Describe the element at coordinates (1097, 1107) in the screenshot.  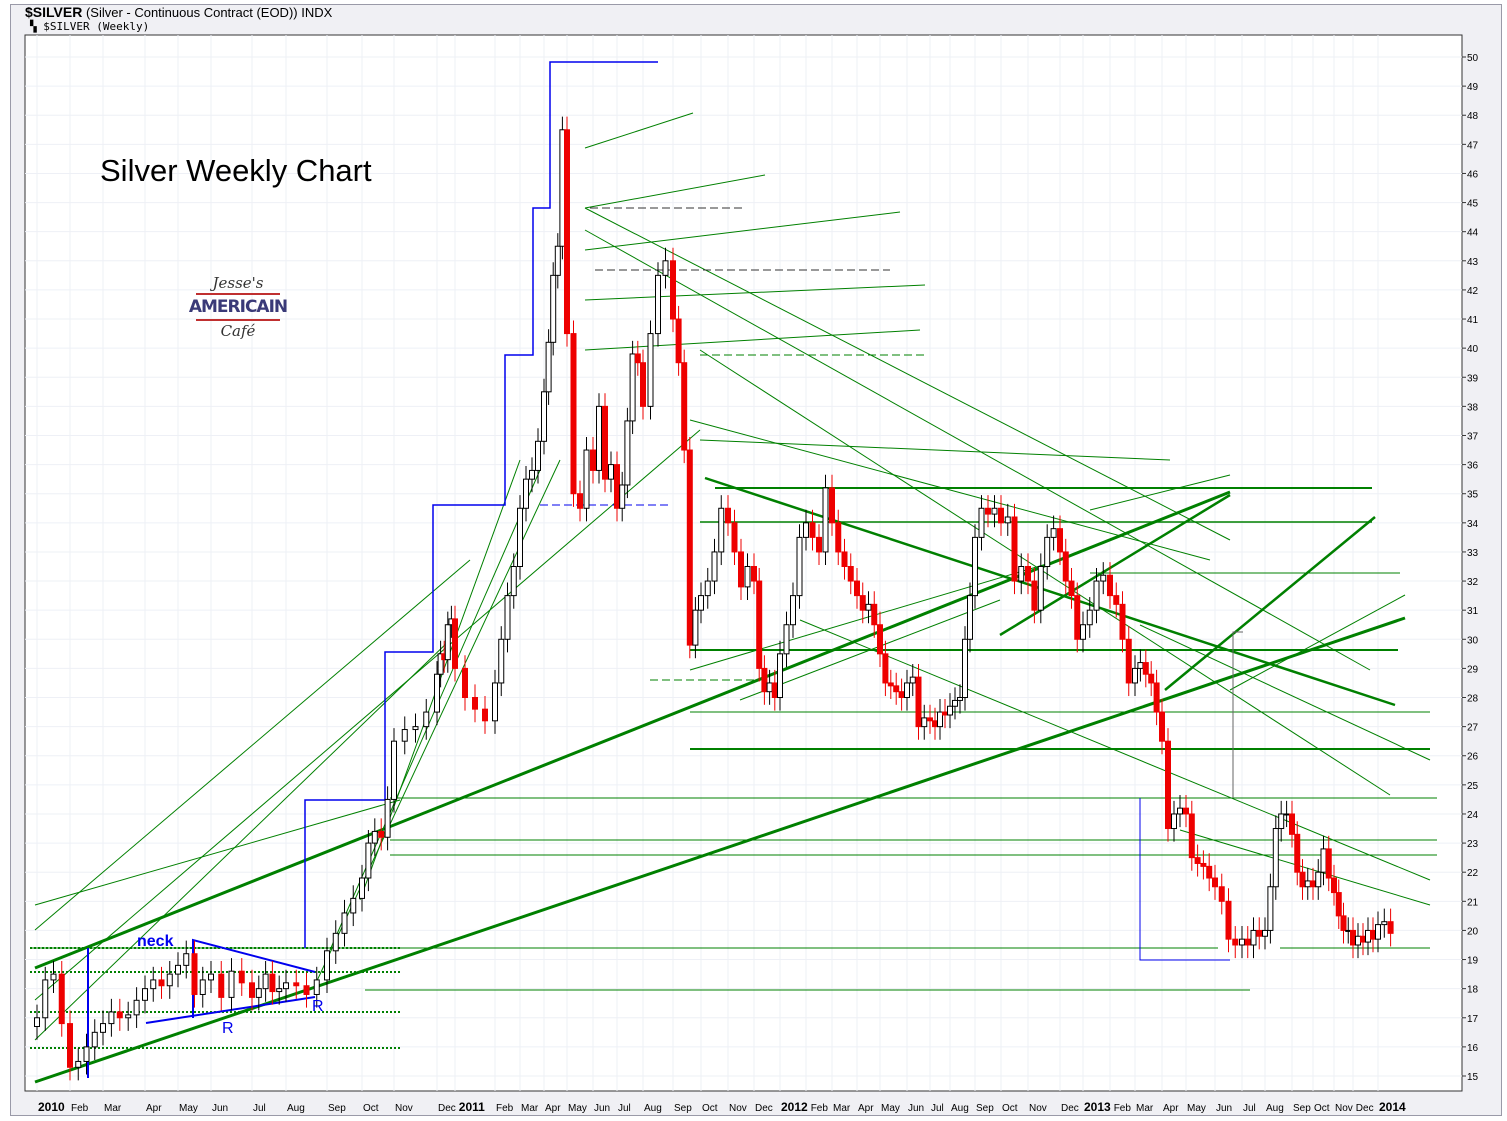
I see `x-tick-label: 2013` at that location.